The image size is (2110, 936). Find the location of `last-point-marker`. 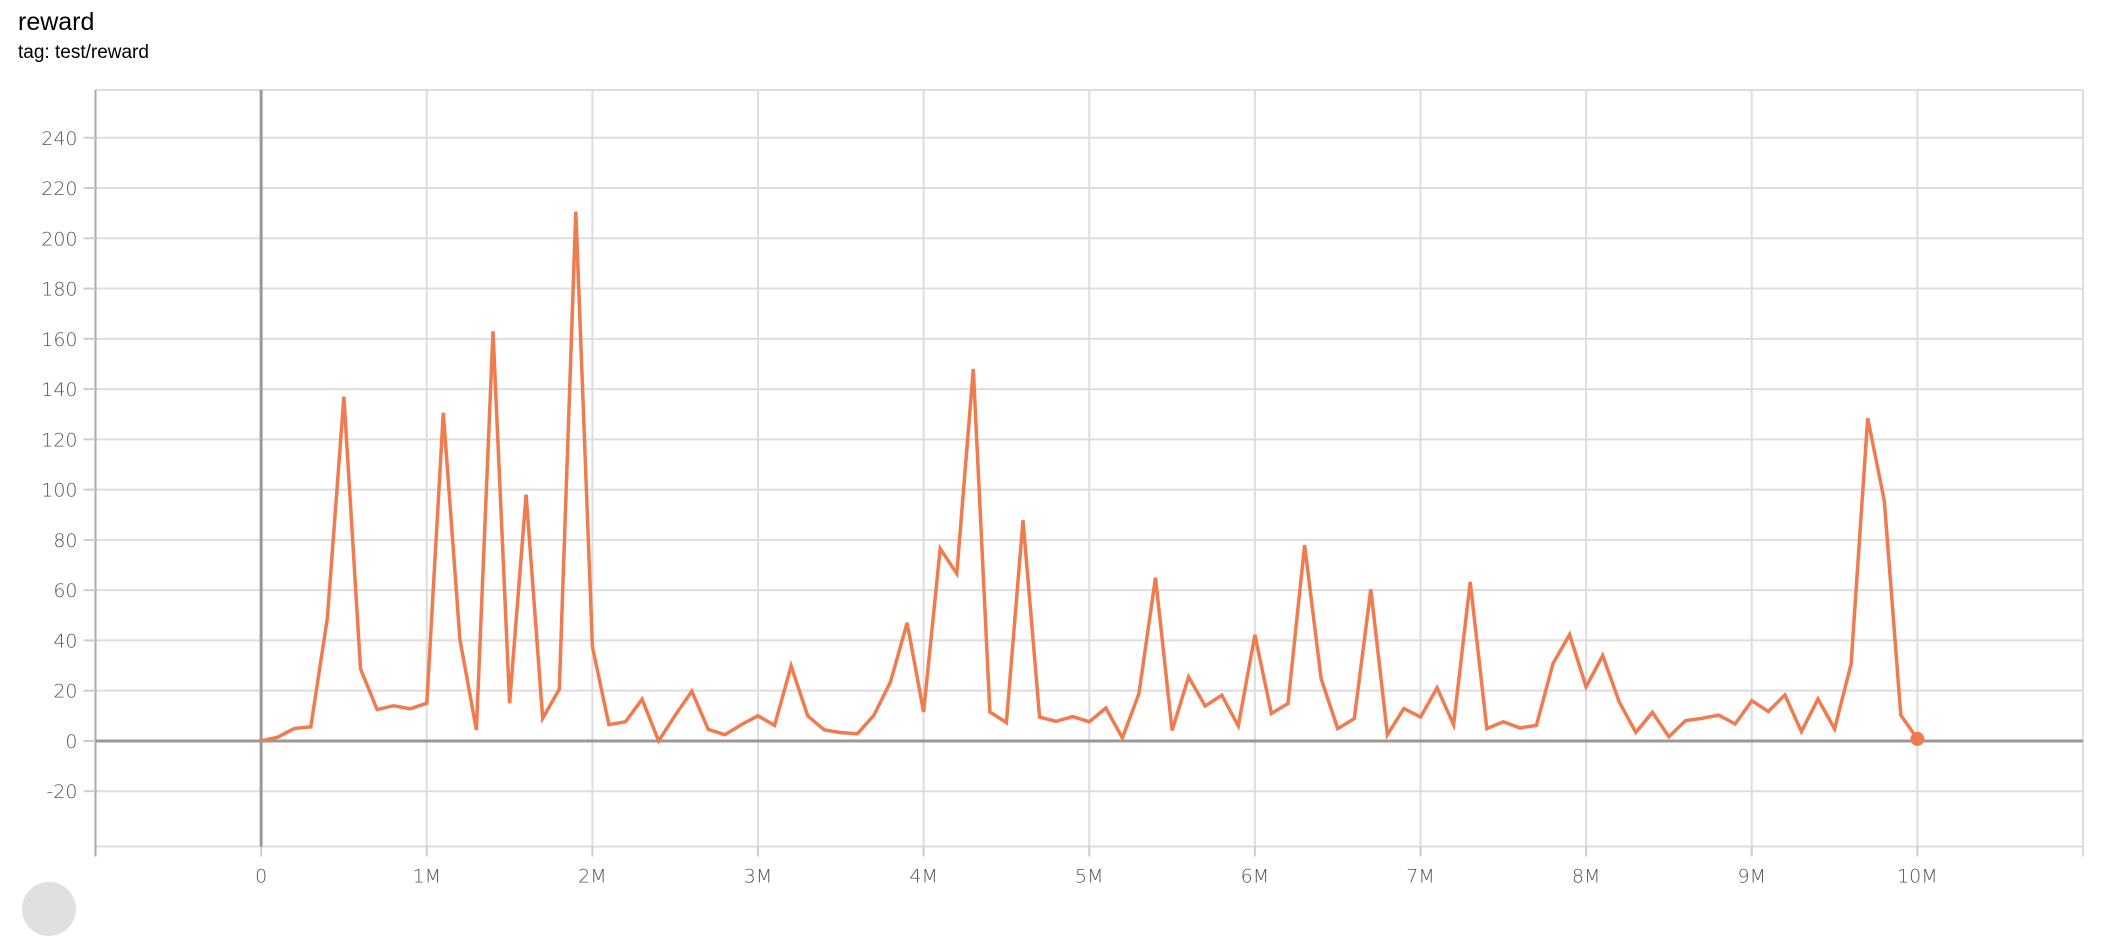

last-point-marker is located at coordinates (1917, 738).